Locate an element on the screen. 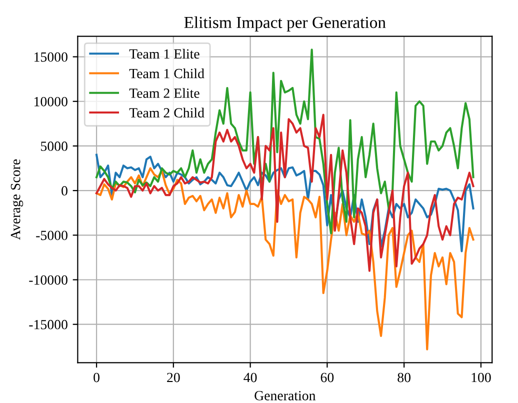 This screenshot has width=518, height=403. x-tick-label: 40 is located at coordinates (250, 377).